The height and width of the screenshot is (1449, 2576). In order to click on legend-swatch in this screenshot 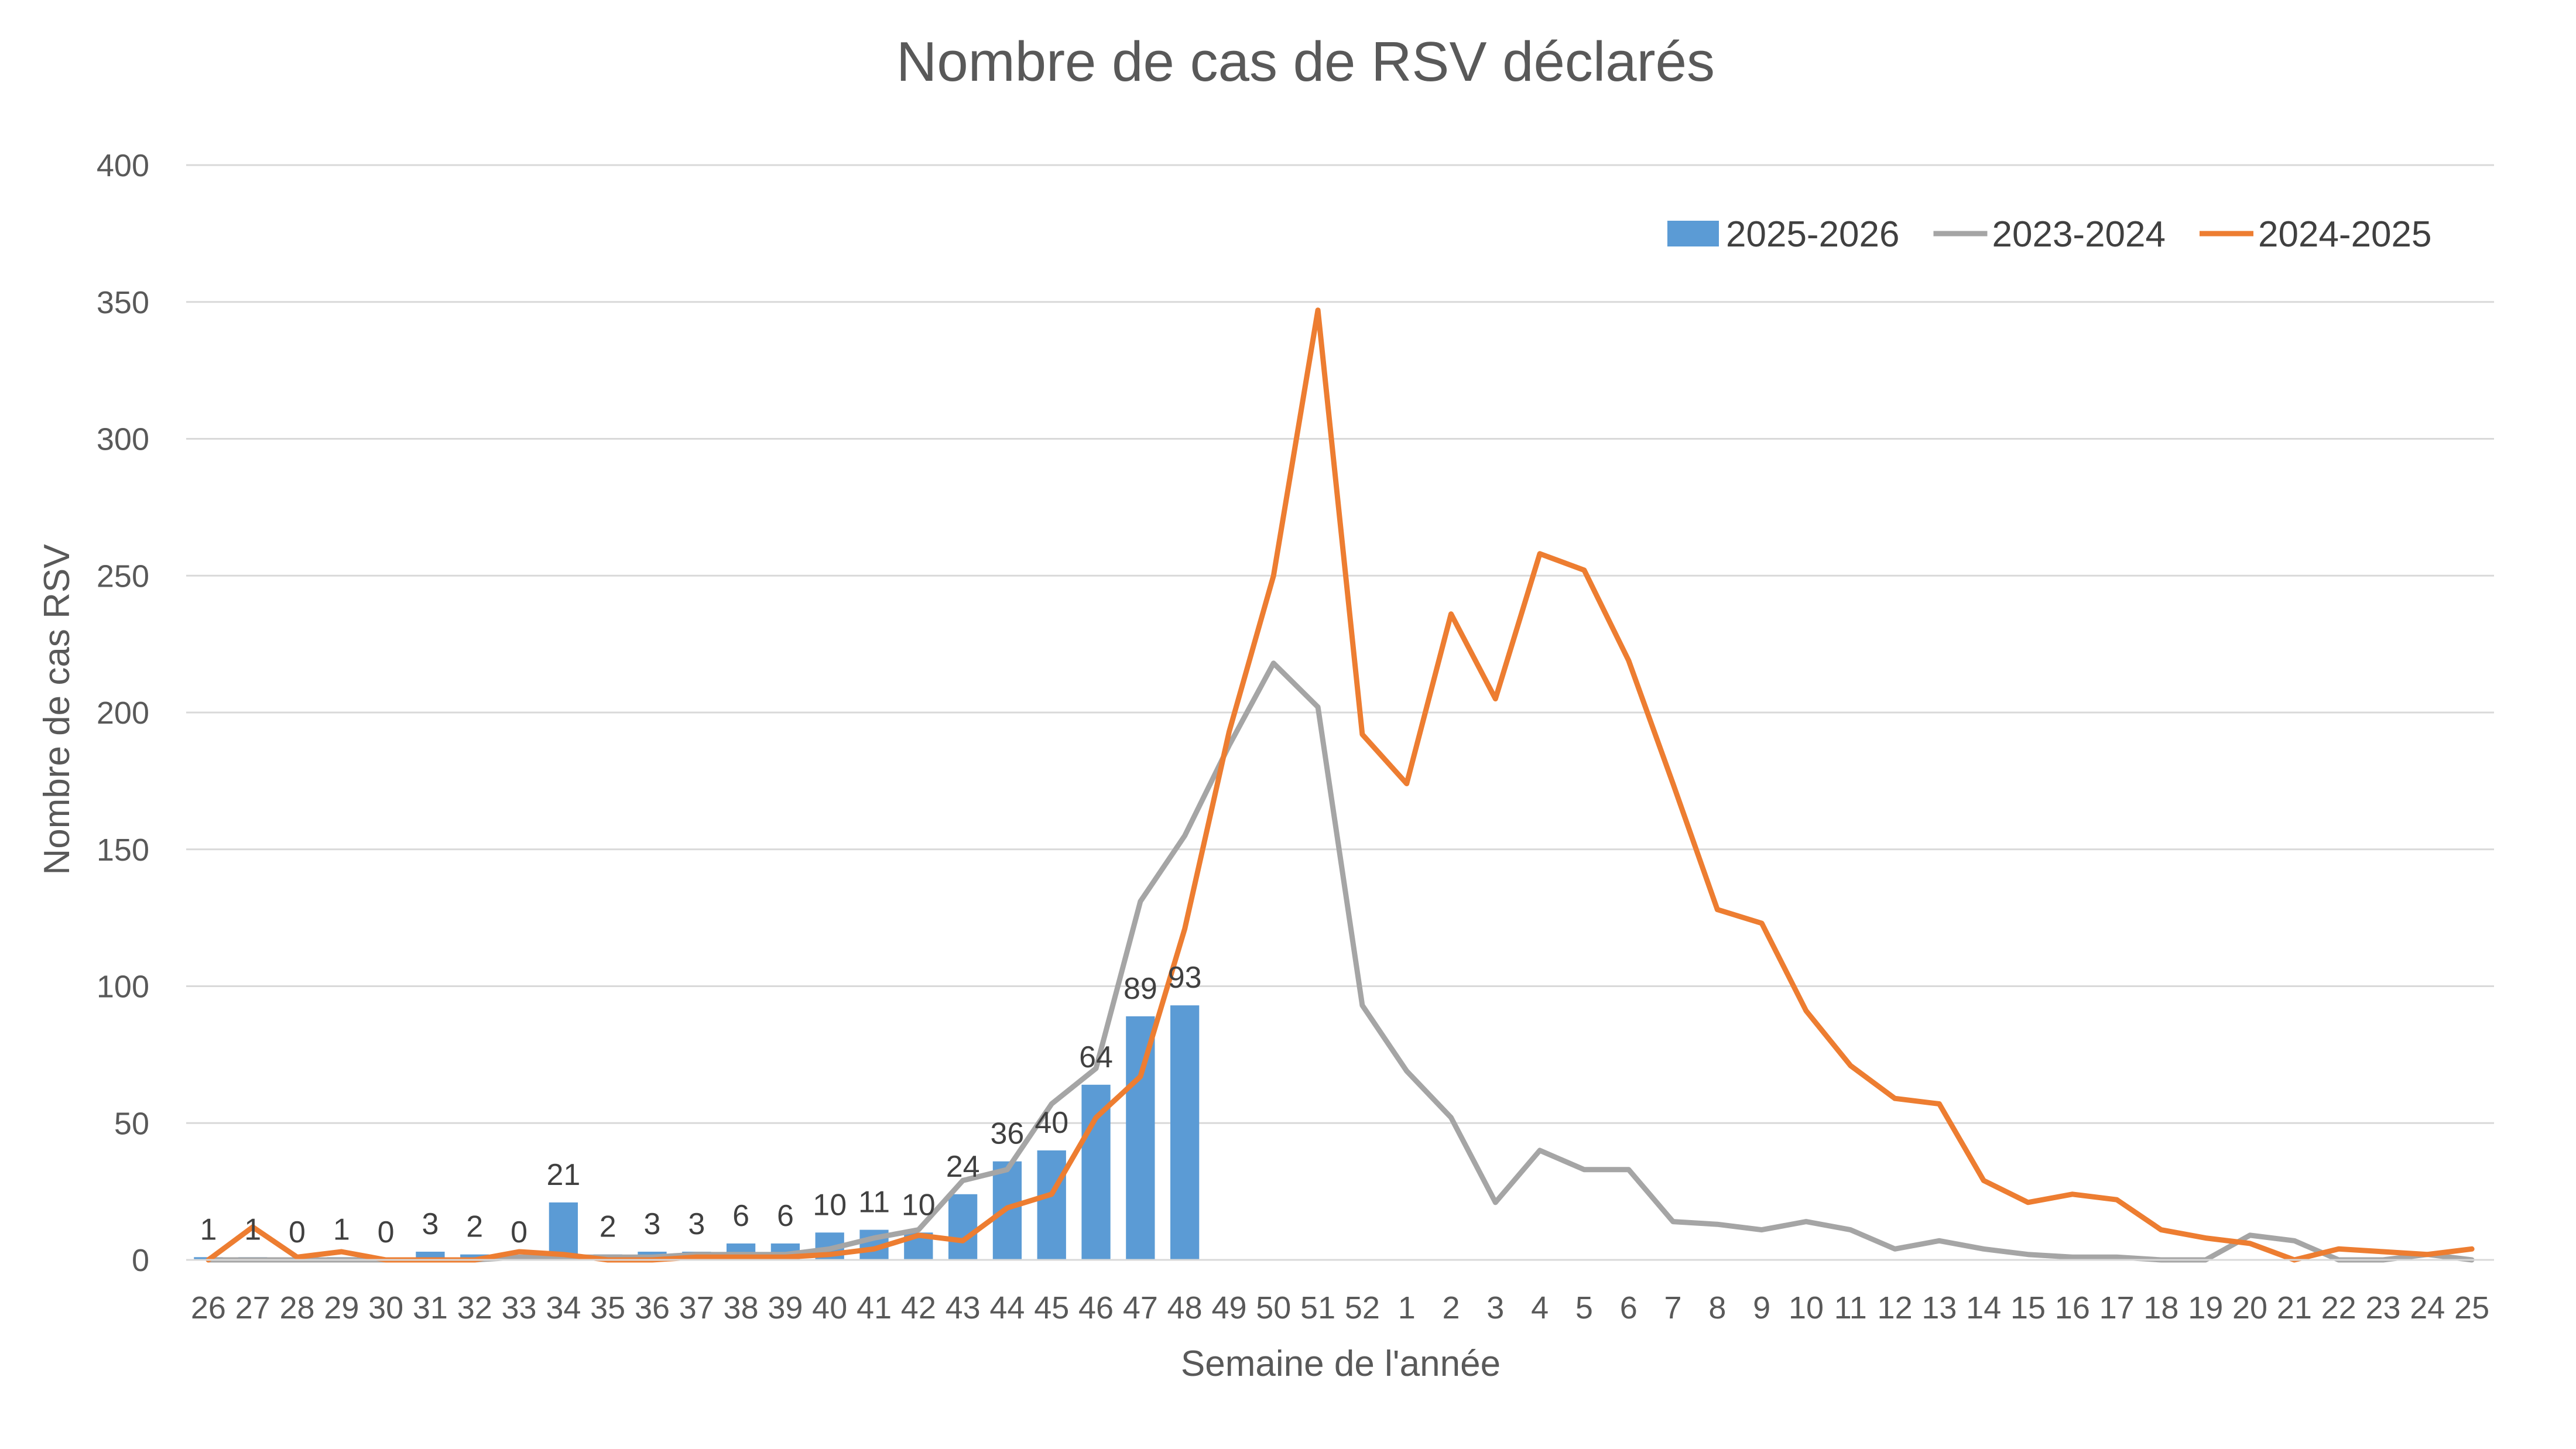, I will do `click(1693, 233)`.